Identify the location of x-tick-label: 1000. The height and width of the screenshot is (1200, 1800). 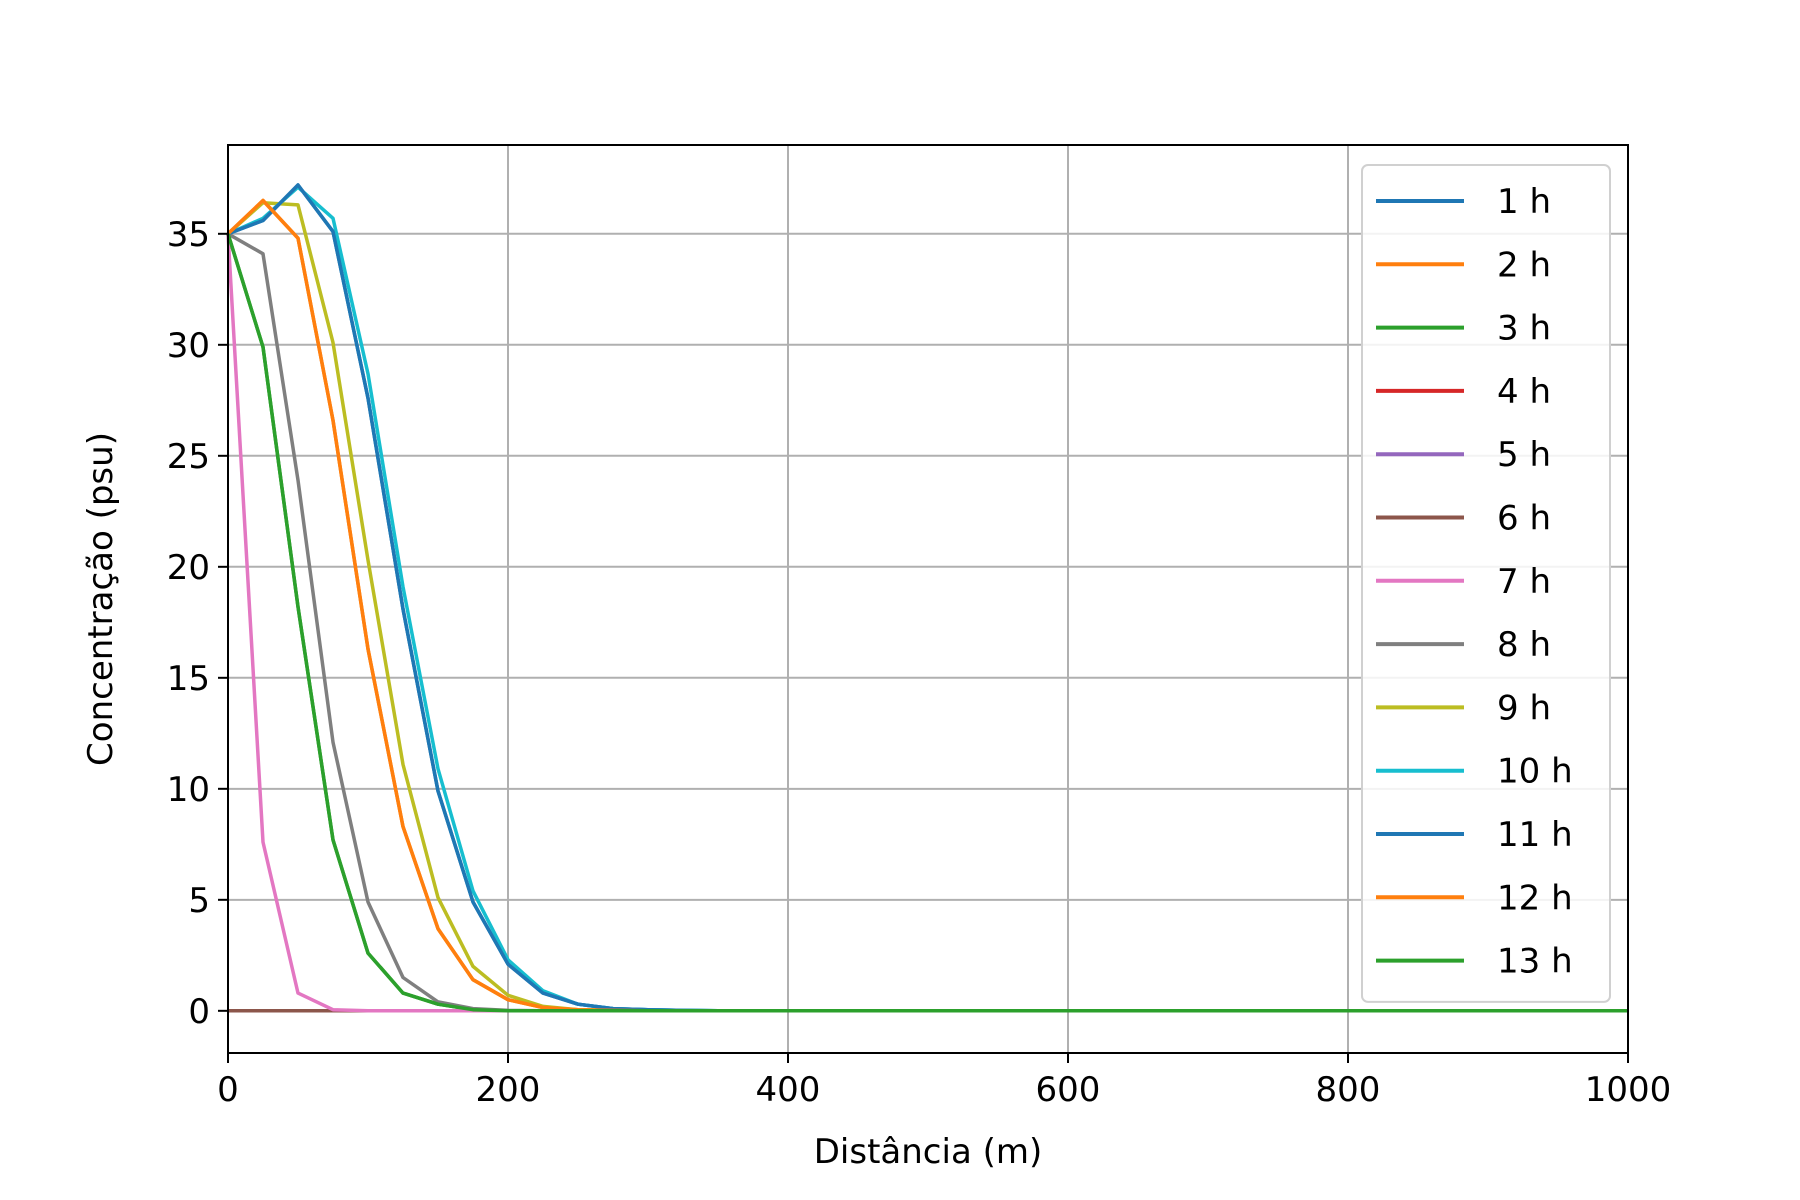
(1628, 1090).